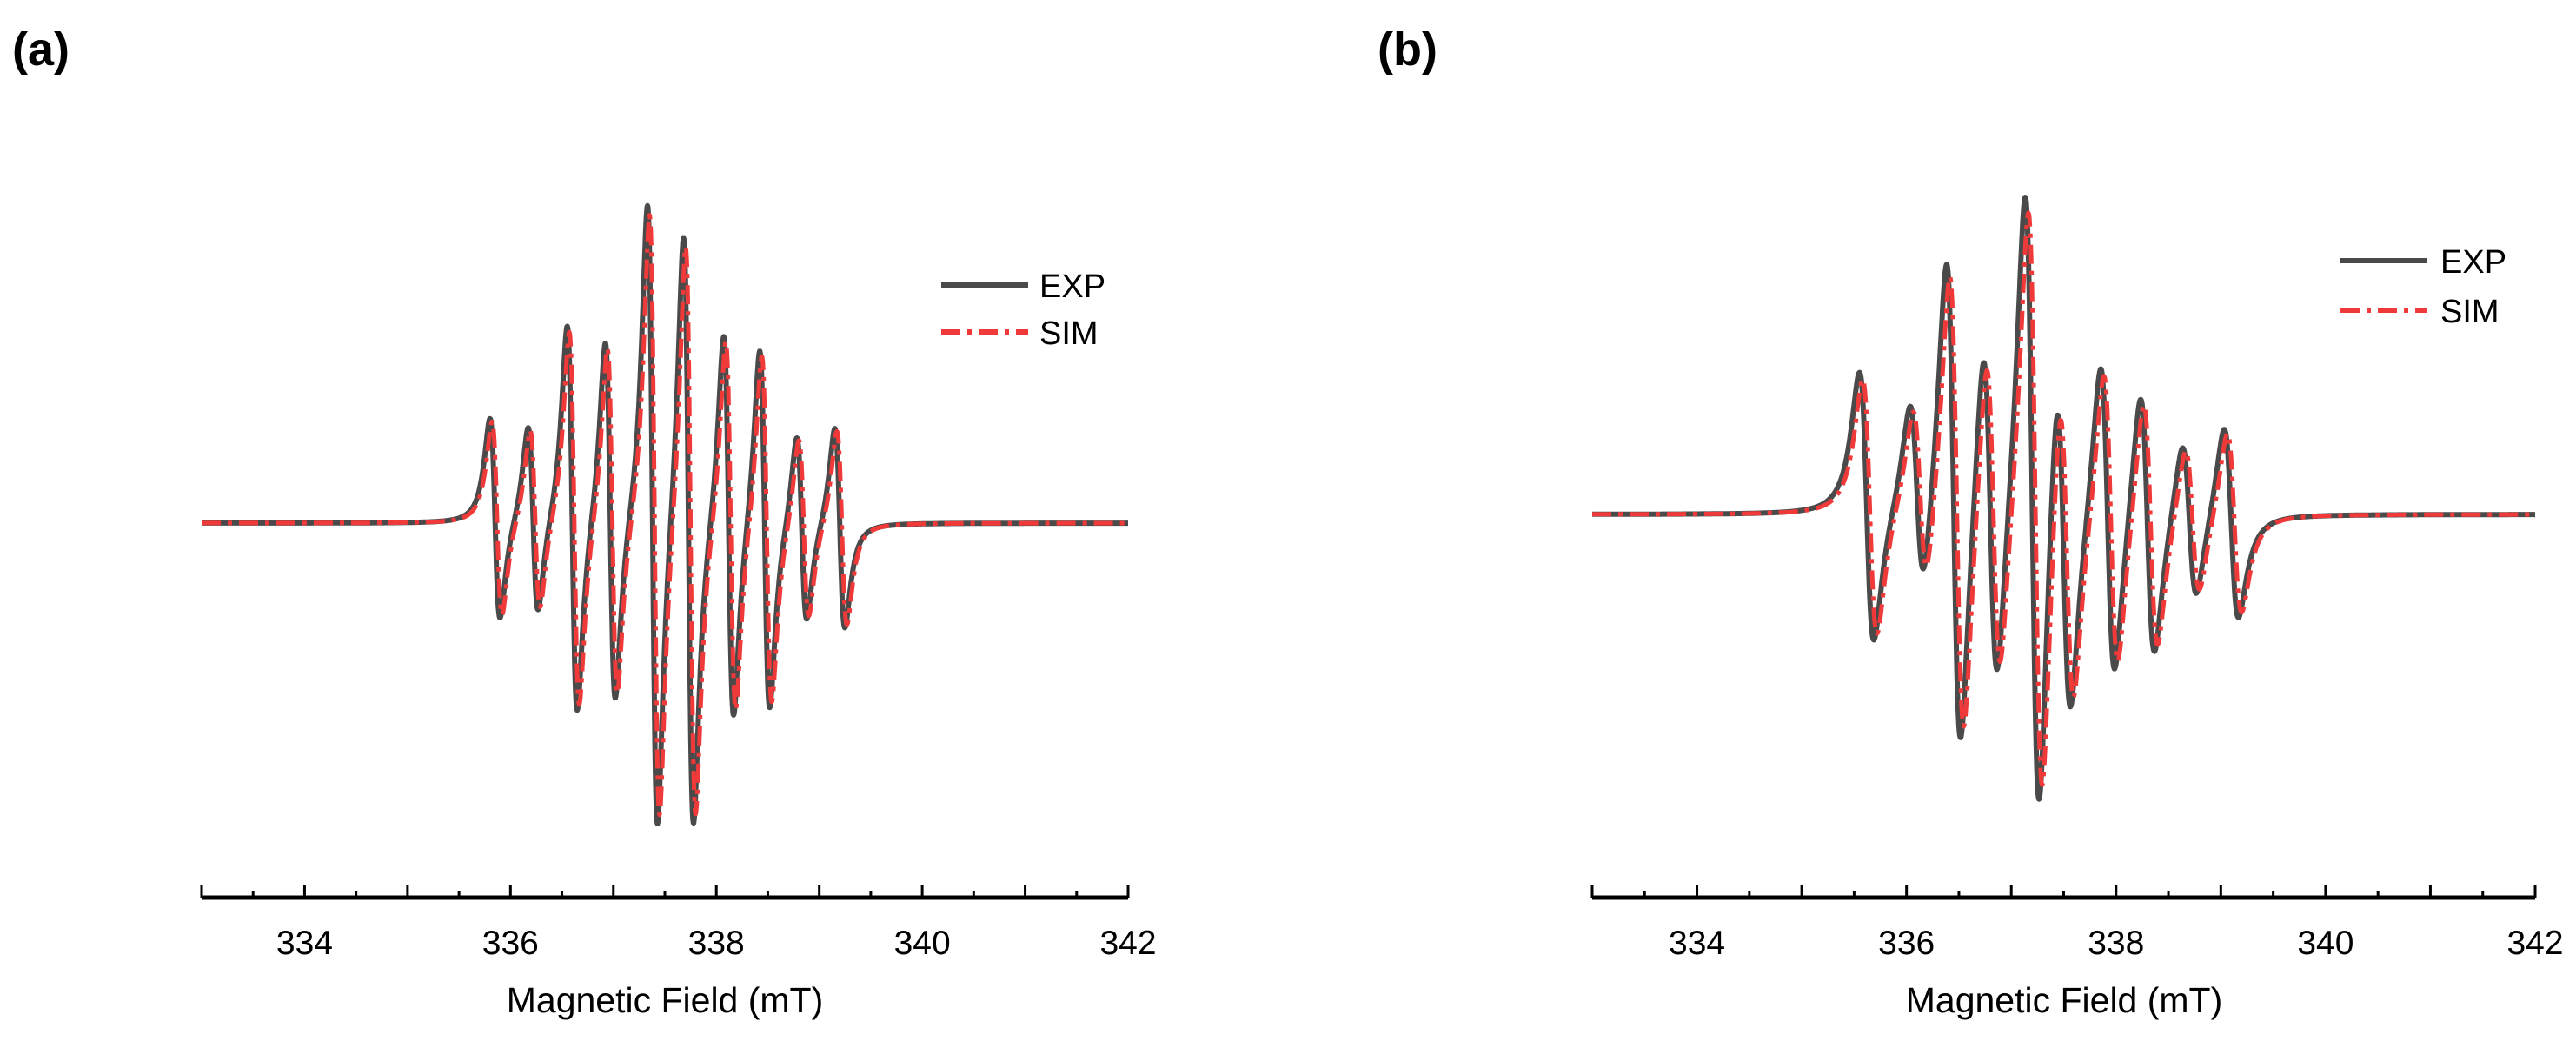  I want to click on panel-a-legend-sim-label: SIM, so click(1069, 333).